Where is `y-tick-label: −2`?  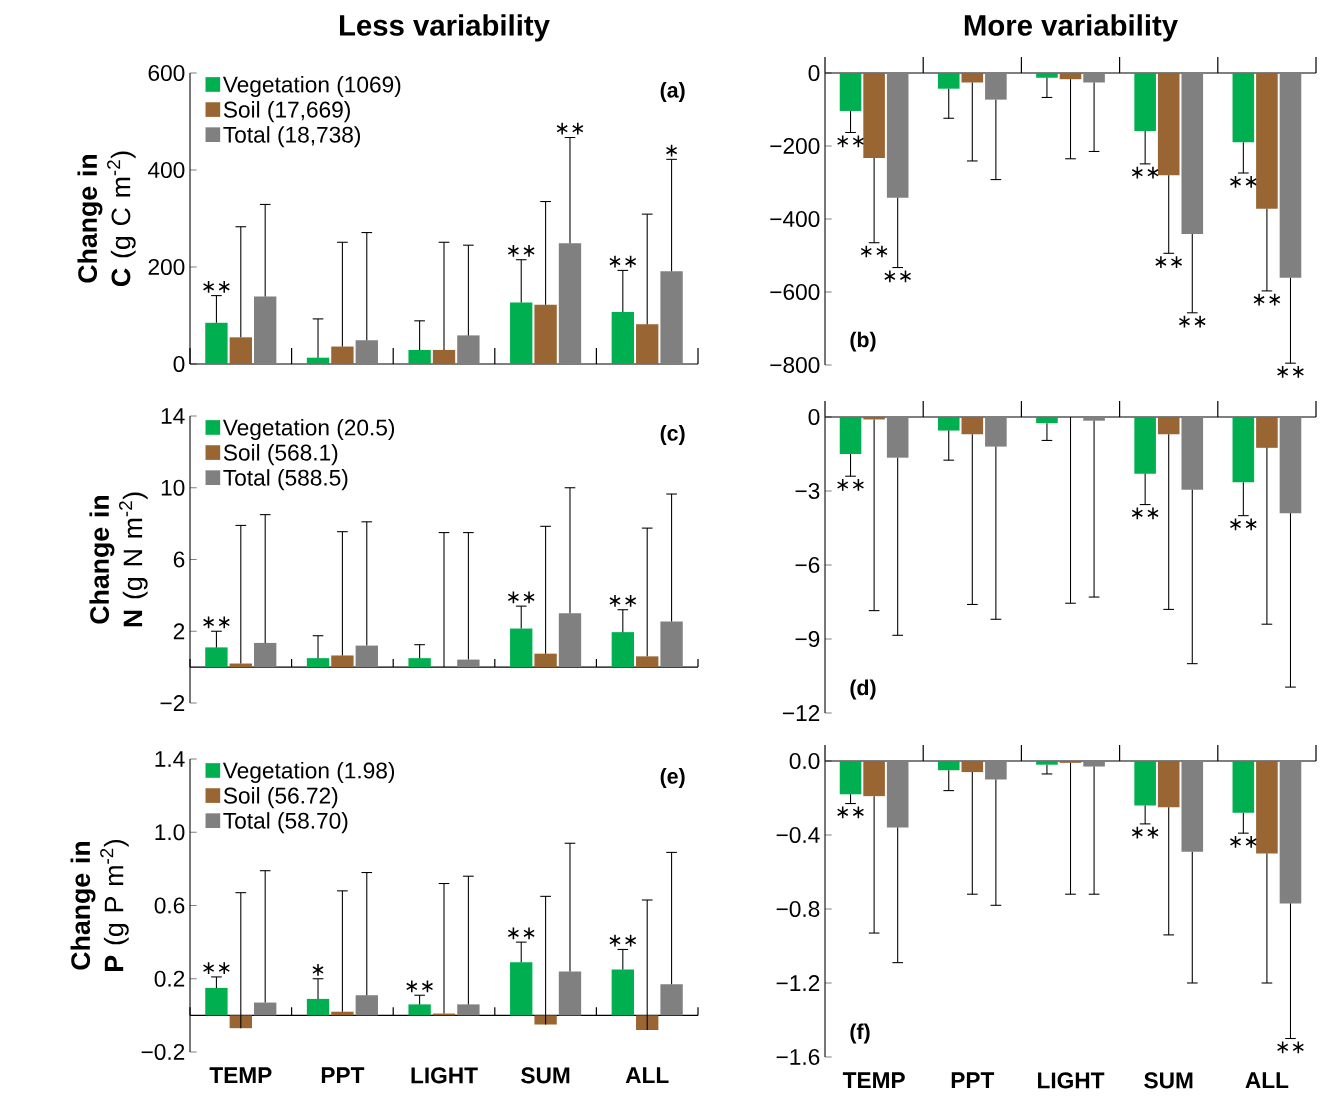 y-tick-label: −2 is located at coordinates (172, 703).